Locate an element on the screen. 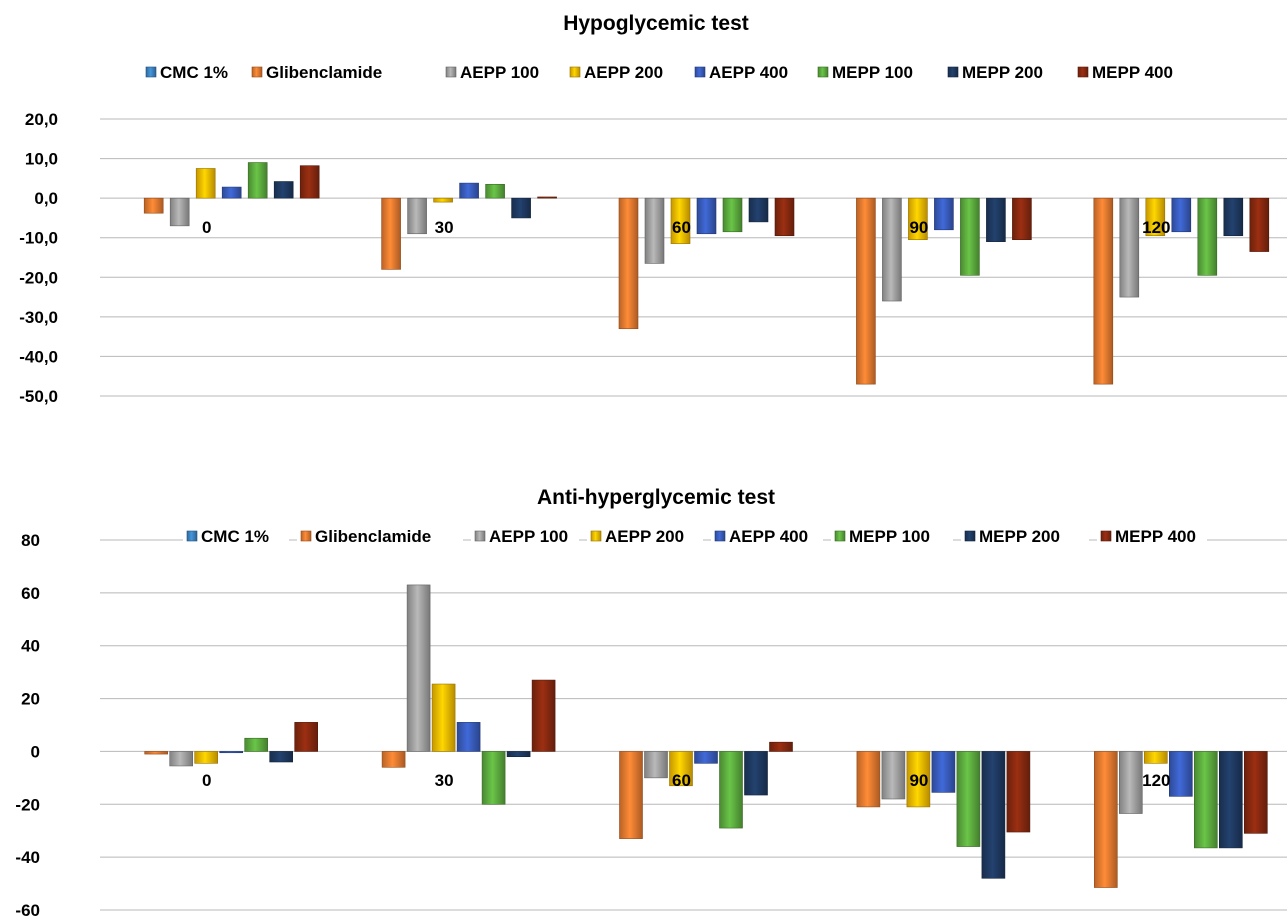  legend-label: CMC 1% is located at coordinates (194, 72).